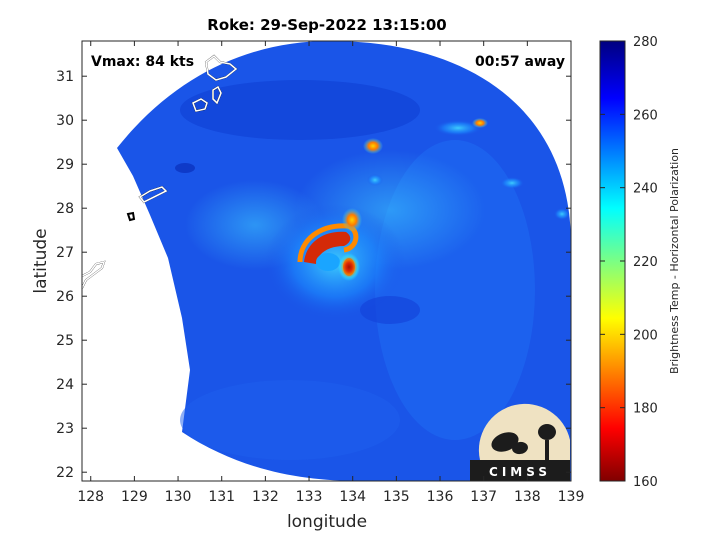 This screenshot has width=720, height=540. I want to click on outer-band-dark, so click(300, 110).